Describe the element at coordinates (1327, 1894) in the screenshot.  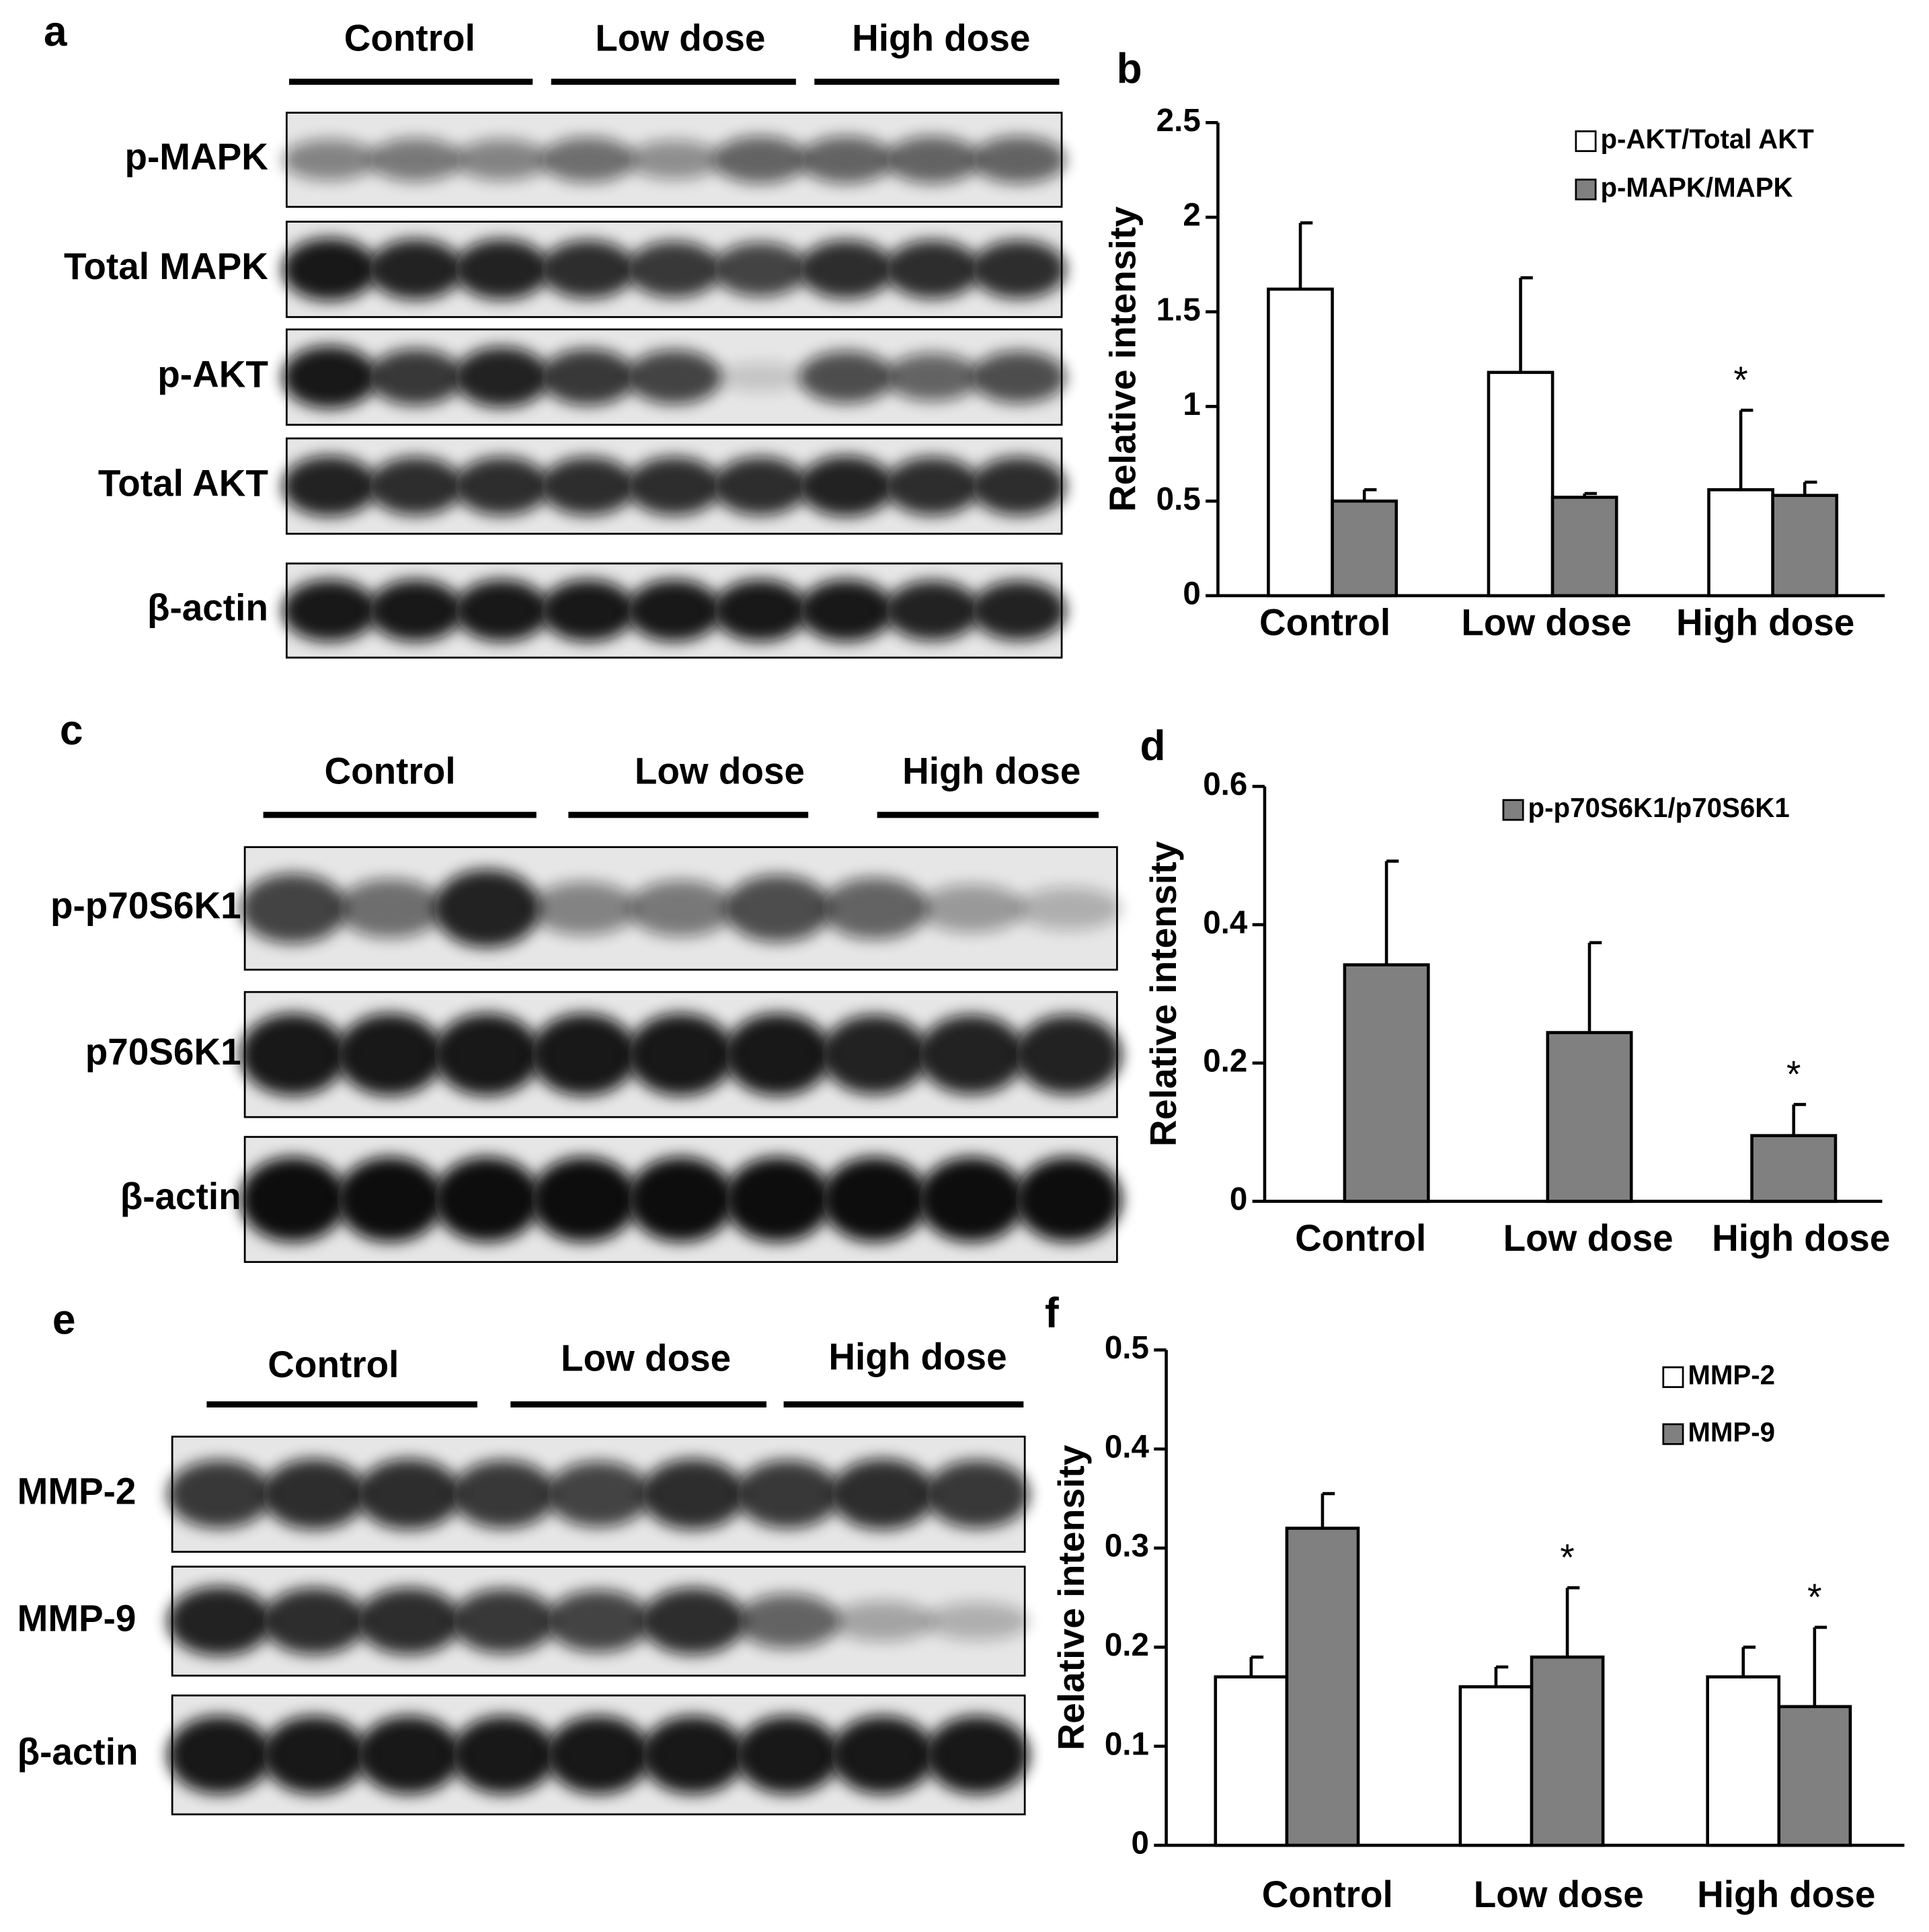
I see `x-tick-label: Control` at that location.